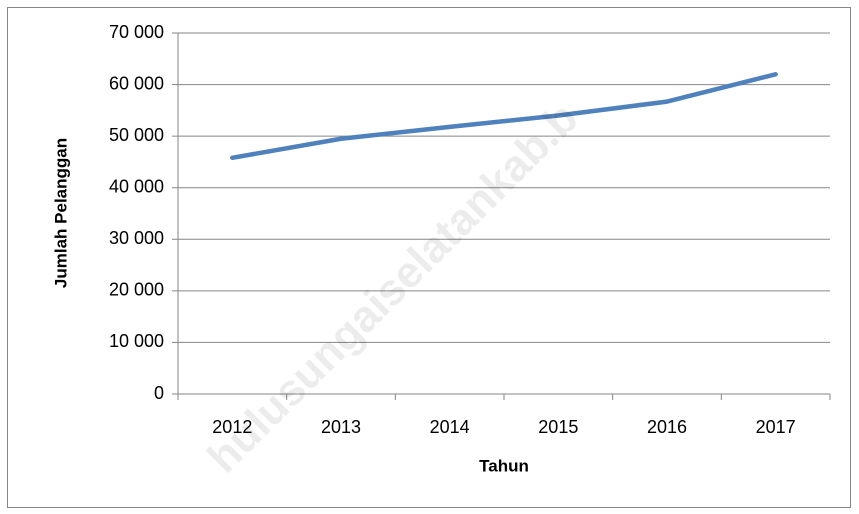 The width and height of the screenshot is (859, 514). What do you see at coordinates (558, 427) in the screenshot?
I see `x-tick-label: 2015` at bounding box center [558, 427].